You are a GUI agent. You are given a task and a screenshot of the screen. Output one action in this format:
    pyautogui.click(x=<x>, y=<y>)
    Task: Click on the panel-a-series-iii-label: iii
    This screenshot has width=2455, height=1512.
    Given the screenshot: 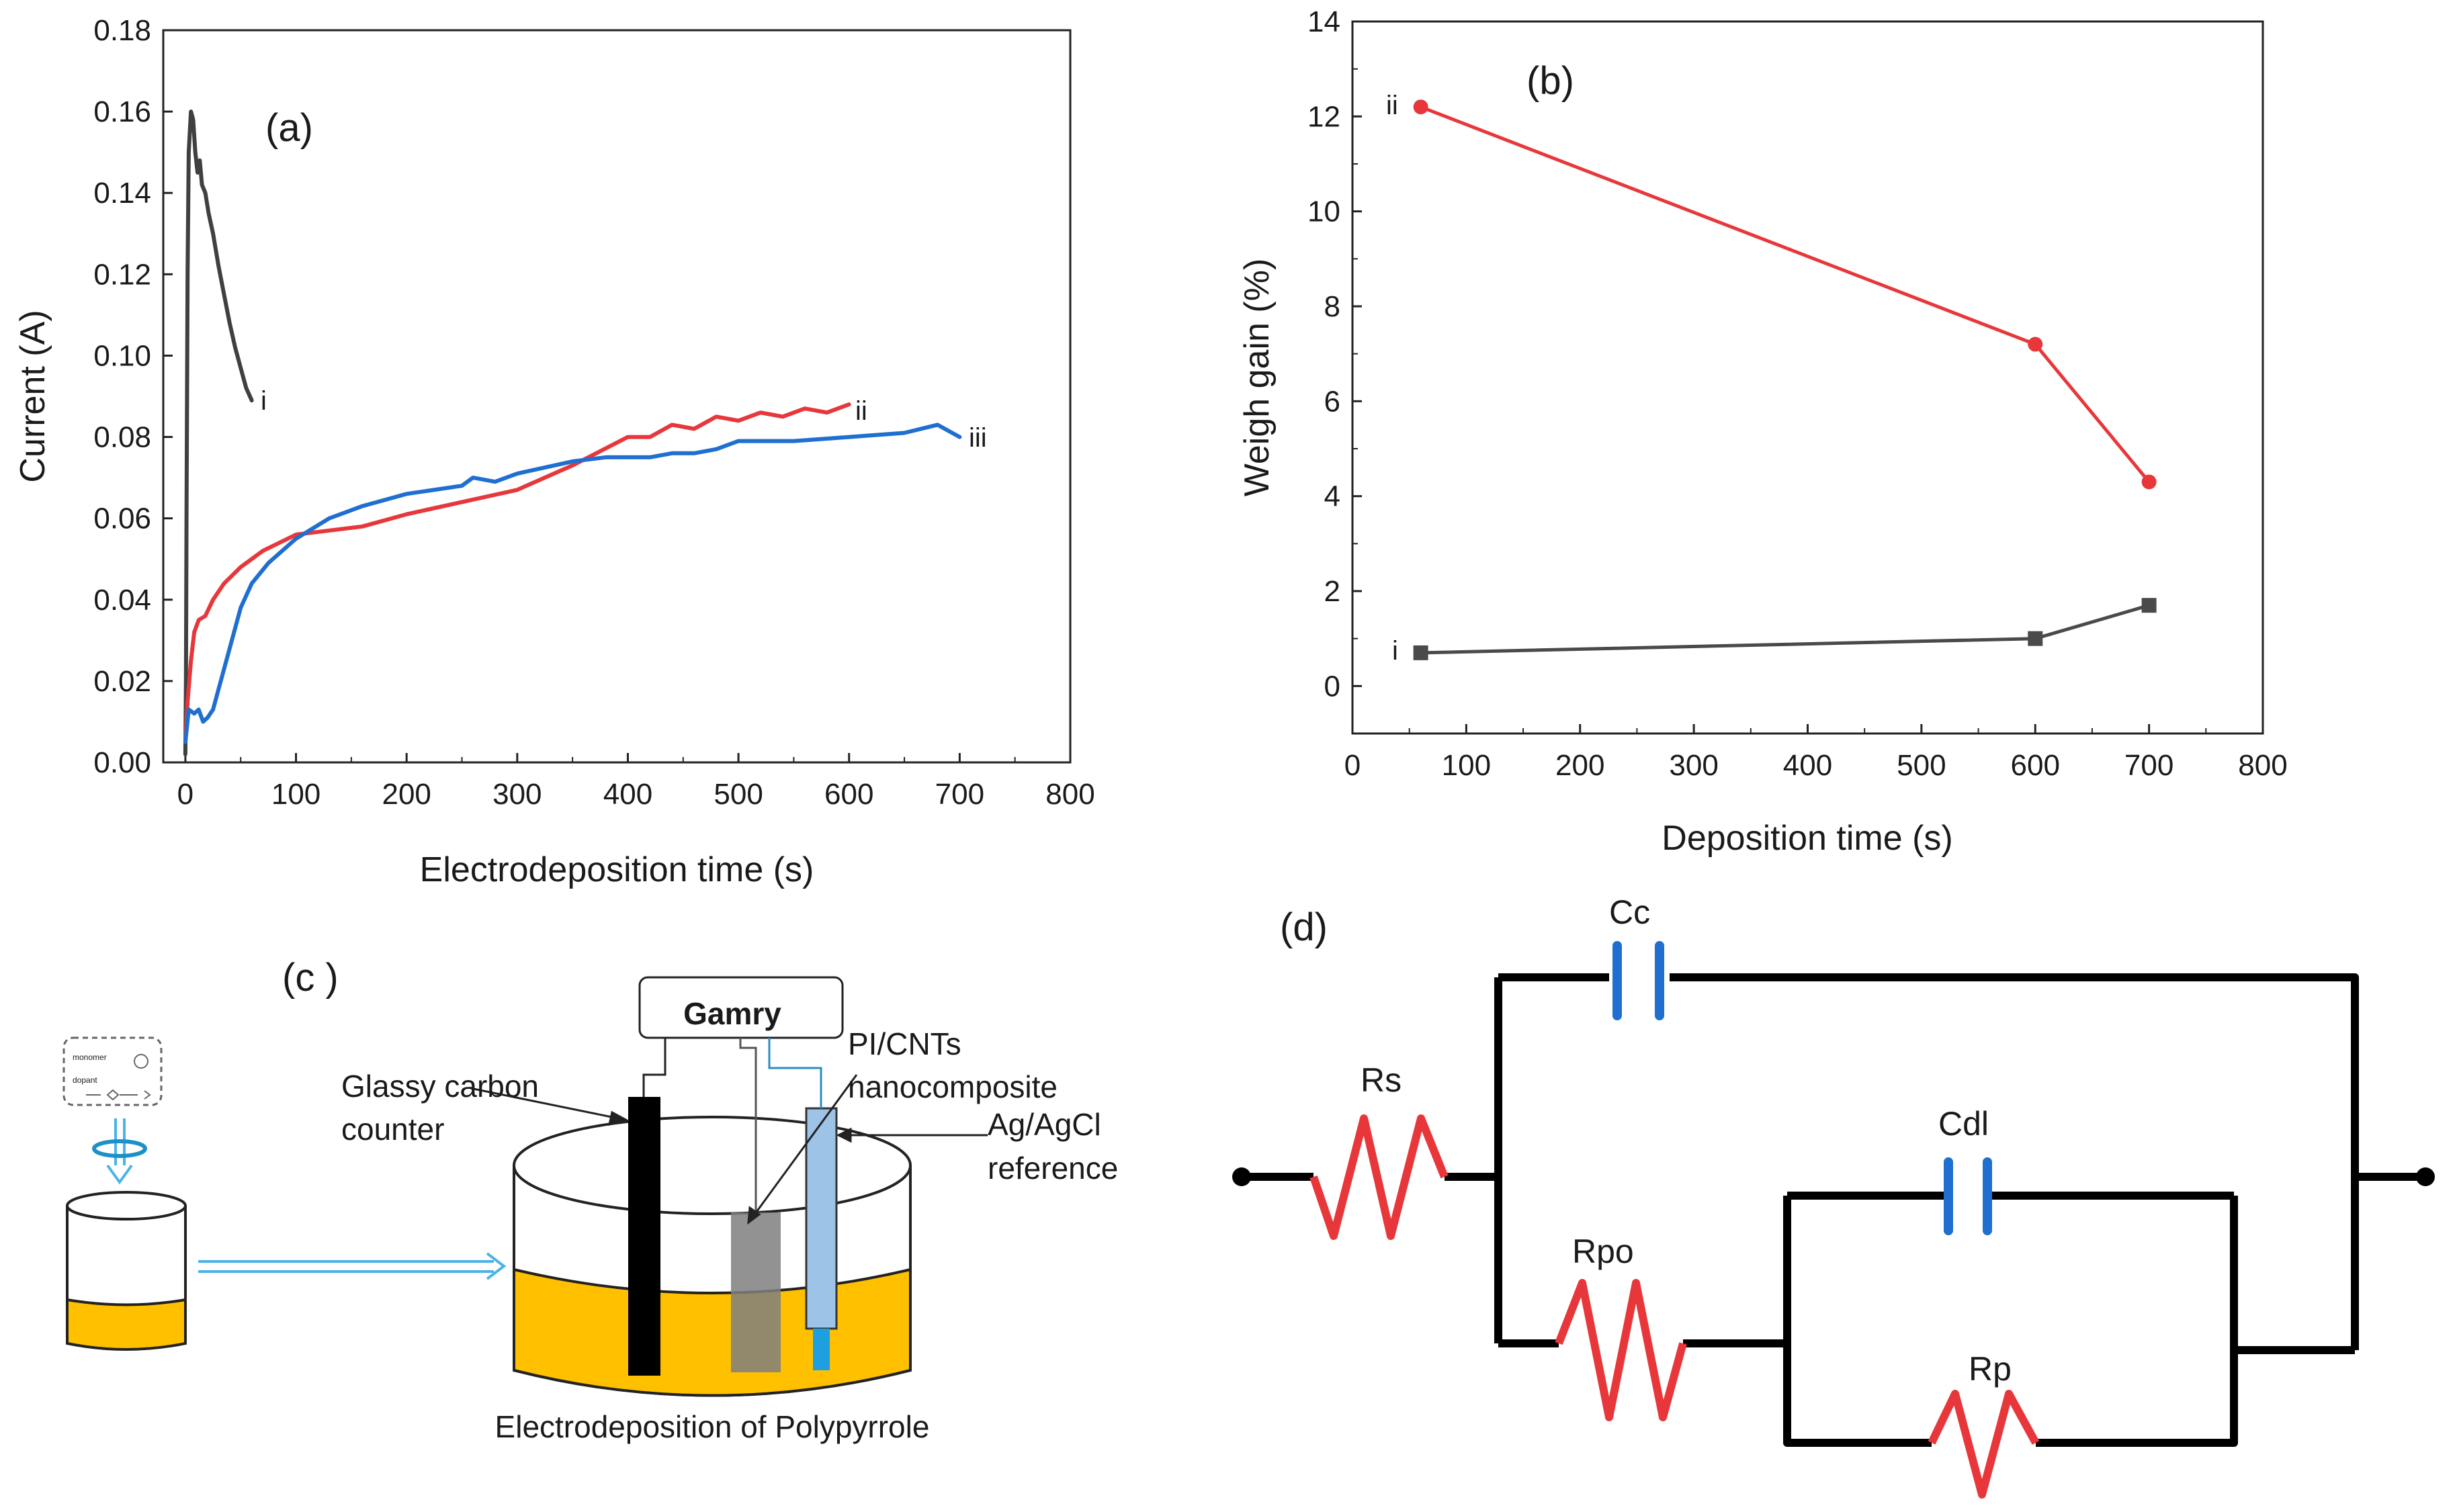 What is the action you would take?
    pyautogui.click(x=978, y=438)
    